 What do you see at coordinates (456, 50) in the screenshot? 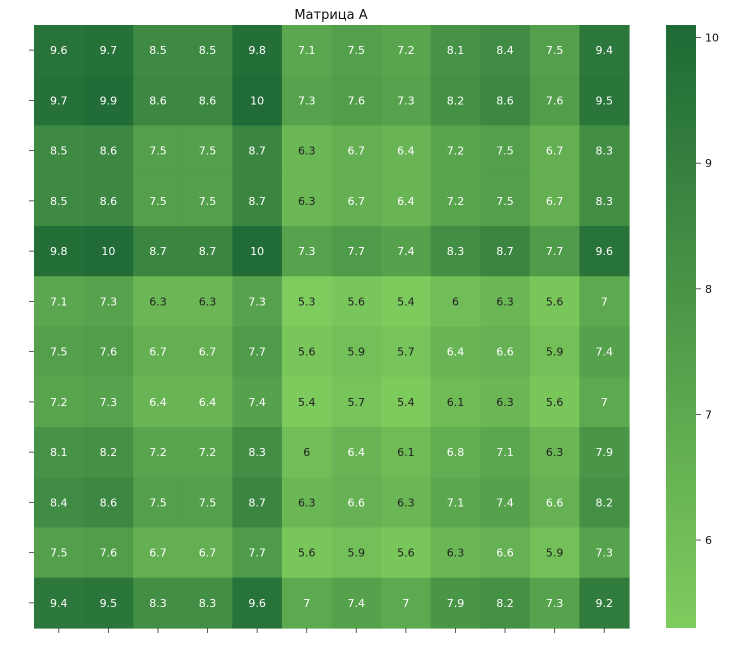
I see `cell-value-label: 8.1` at bounding box center [456, 50].